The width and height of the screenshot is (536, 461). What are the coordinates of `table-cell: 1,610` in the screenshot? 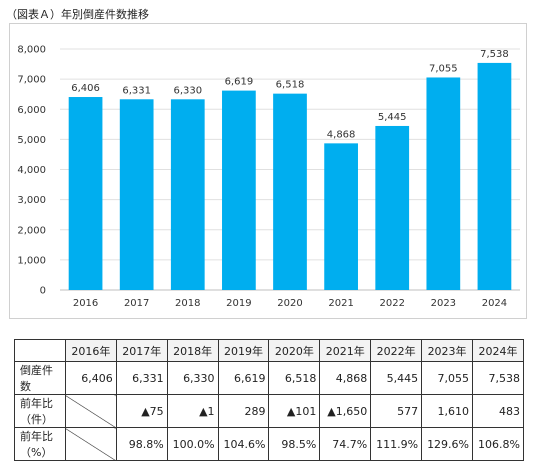 It's located at (447, 411).